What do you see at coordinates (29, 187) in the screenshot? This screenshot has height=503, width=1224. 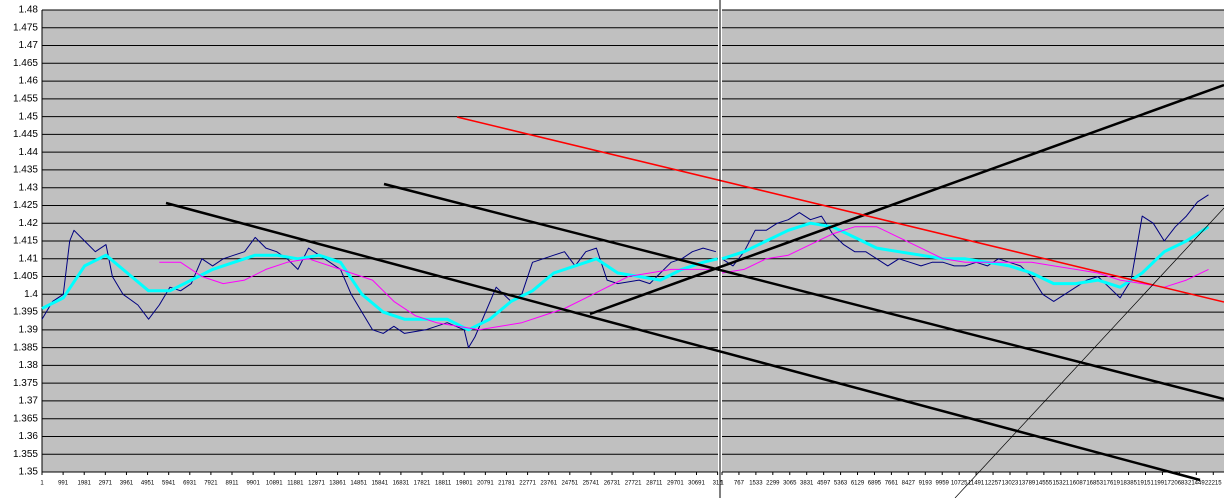 I see `y-tick-label: 1.43` at bounding box center [29, 187].